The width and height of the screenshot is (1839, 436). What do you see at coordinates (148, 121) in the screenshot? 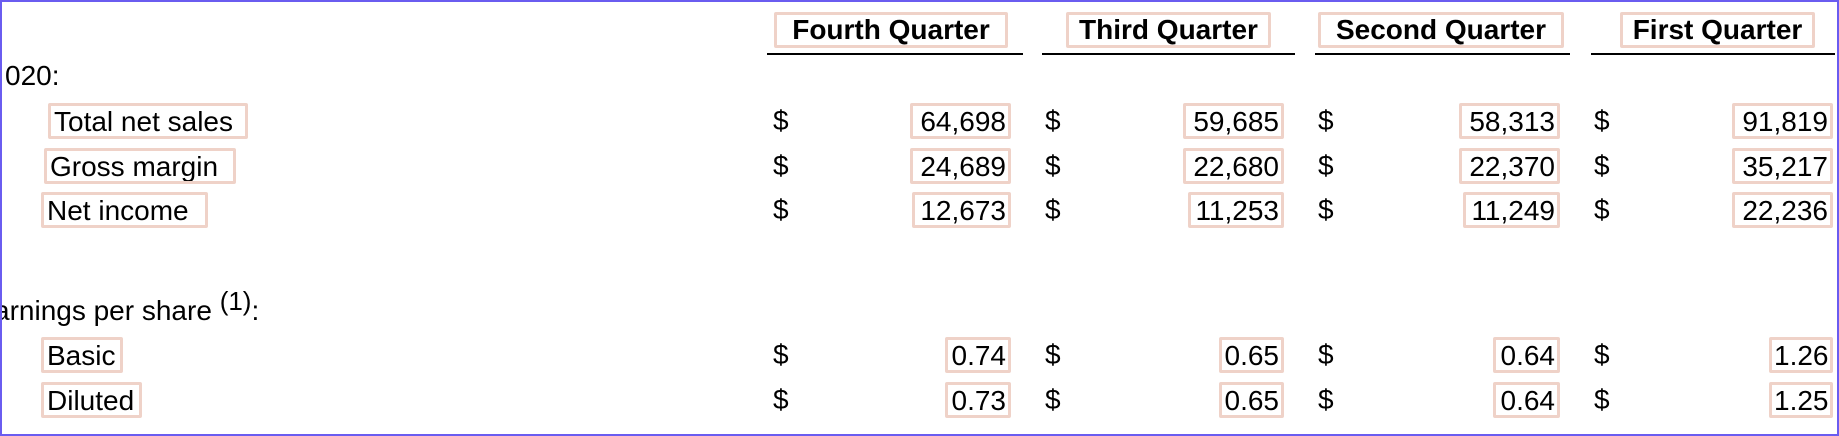
I see `row-label-total-net-sales: Total net sales` at bounding box center [148, 121].